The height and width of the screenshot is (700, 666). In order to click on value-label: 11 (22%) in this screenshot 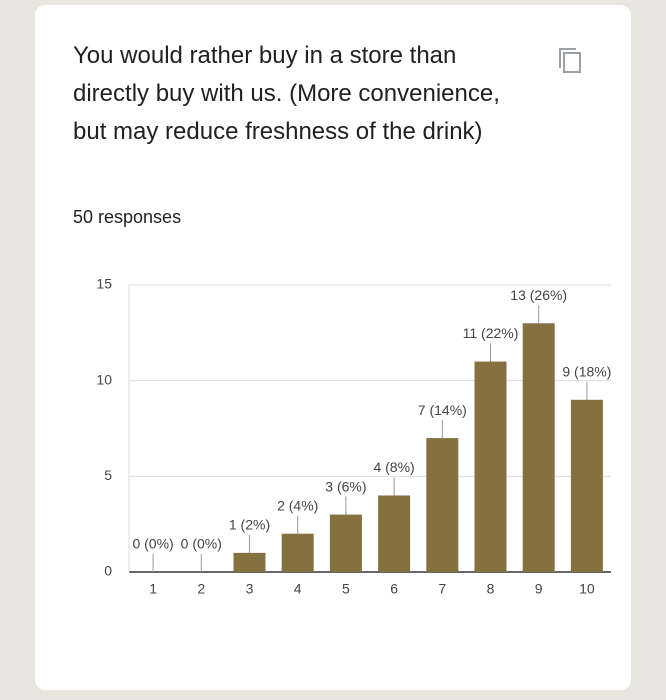, I will do `click(491, 333)`.